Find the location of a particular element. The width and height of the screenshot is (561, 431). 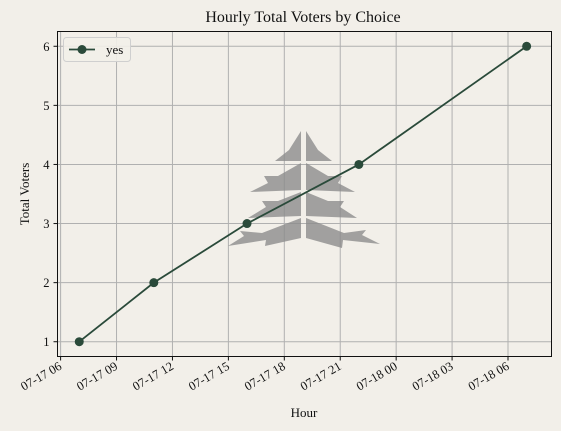

watermark-tree-logo is located at coordinates (304, 189).